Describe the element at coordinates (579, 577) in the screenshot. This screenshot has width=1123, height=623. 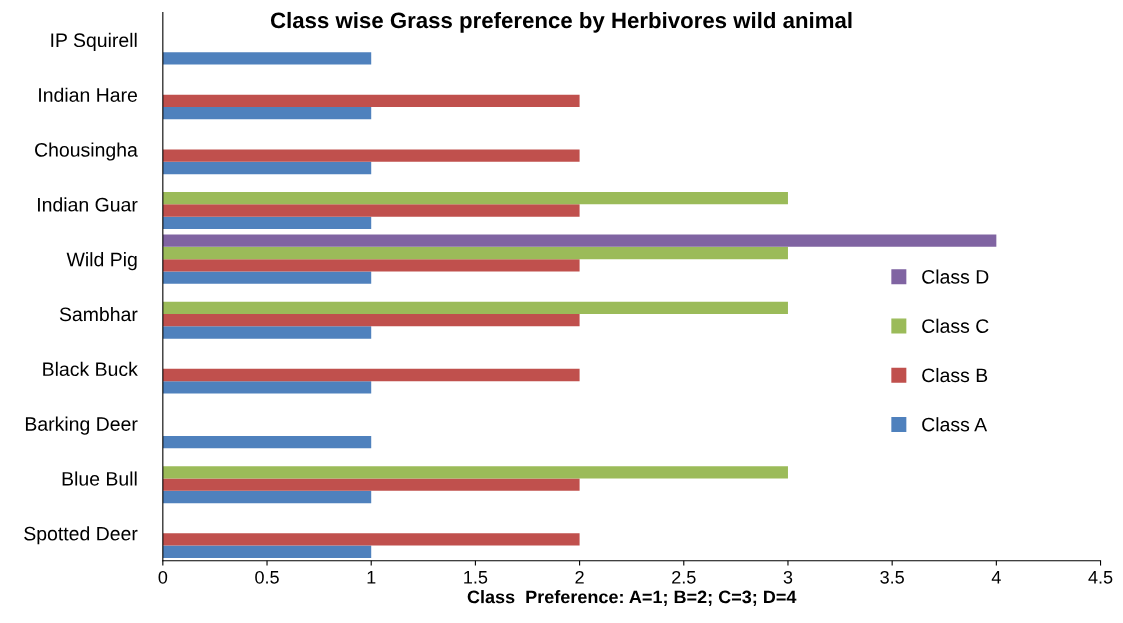
I see `x-tick-label: 2` at that location.